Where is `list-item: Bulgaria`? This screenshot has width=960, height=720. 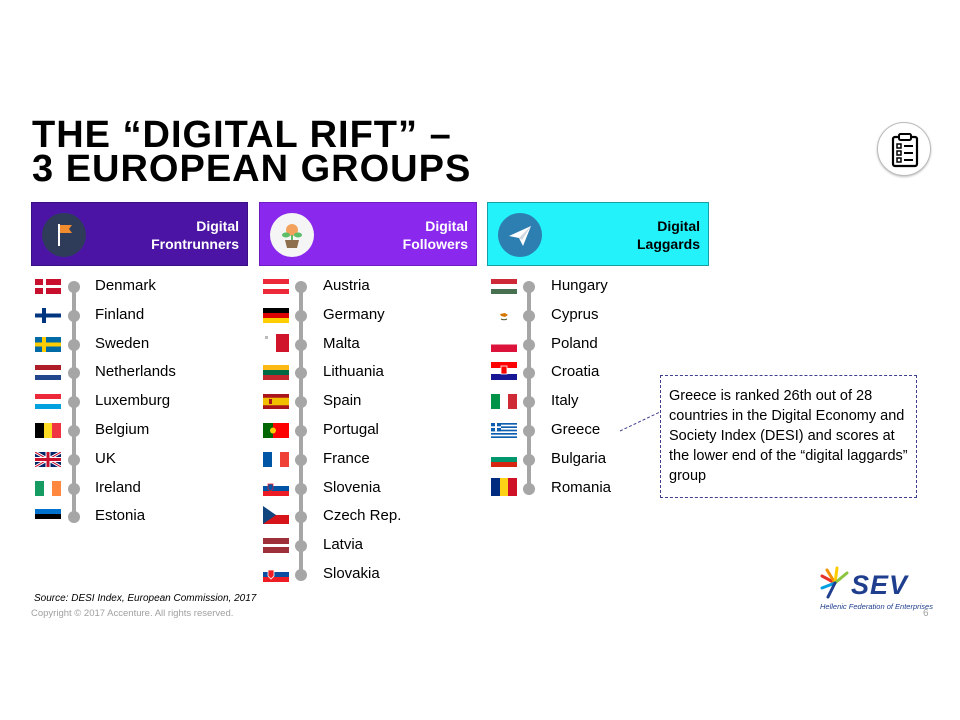
list-item: Bulgaria is located at coordinates (597, 459).